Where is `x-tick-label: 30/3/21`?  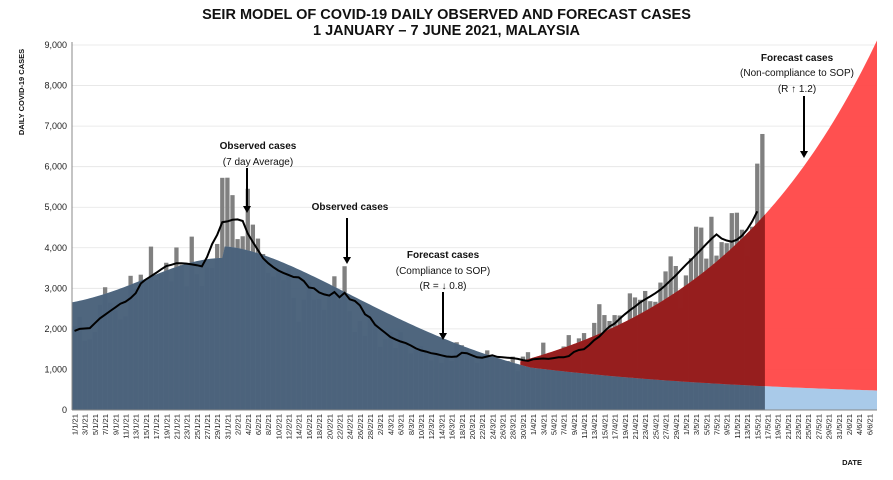 x-tick-label: 30/3/21 is located at coordinates (523, 426).